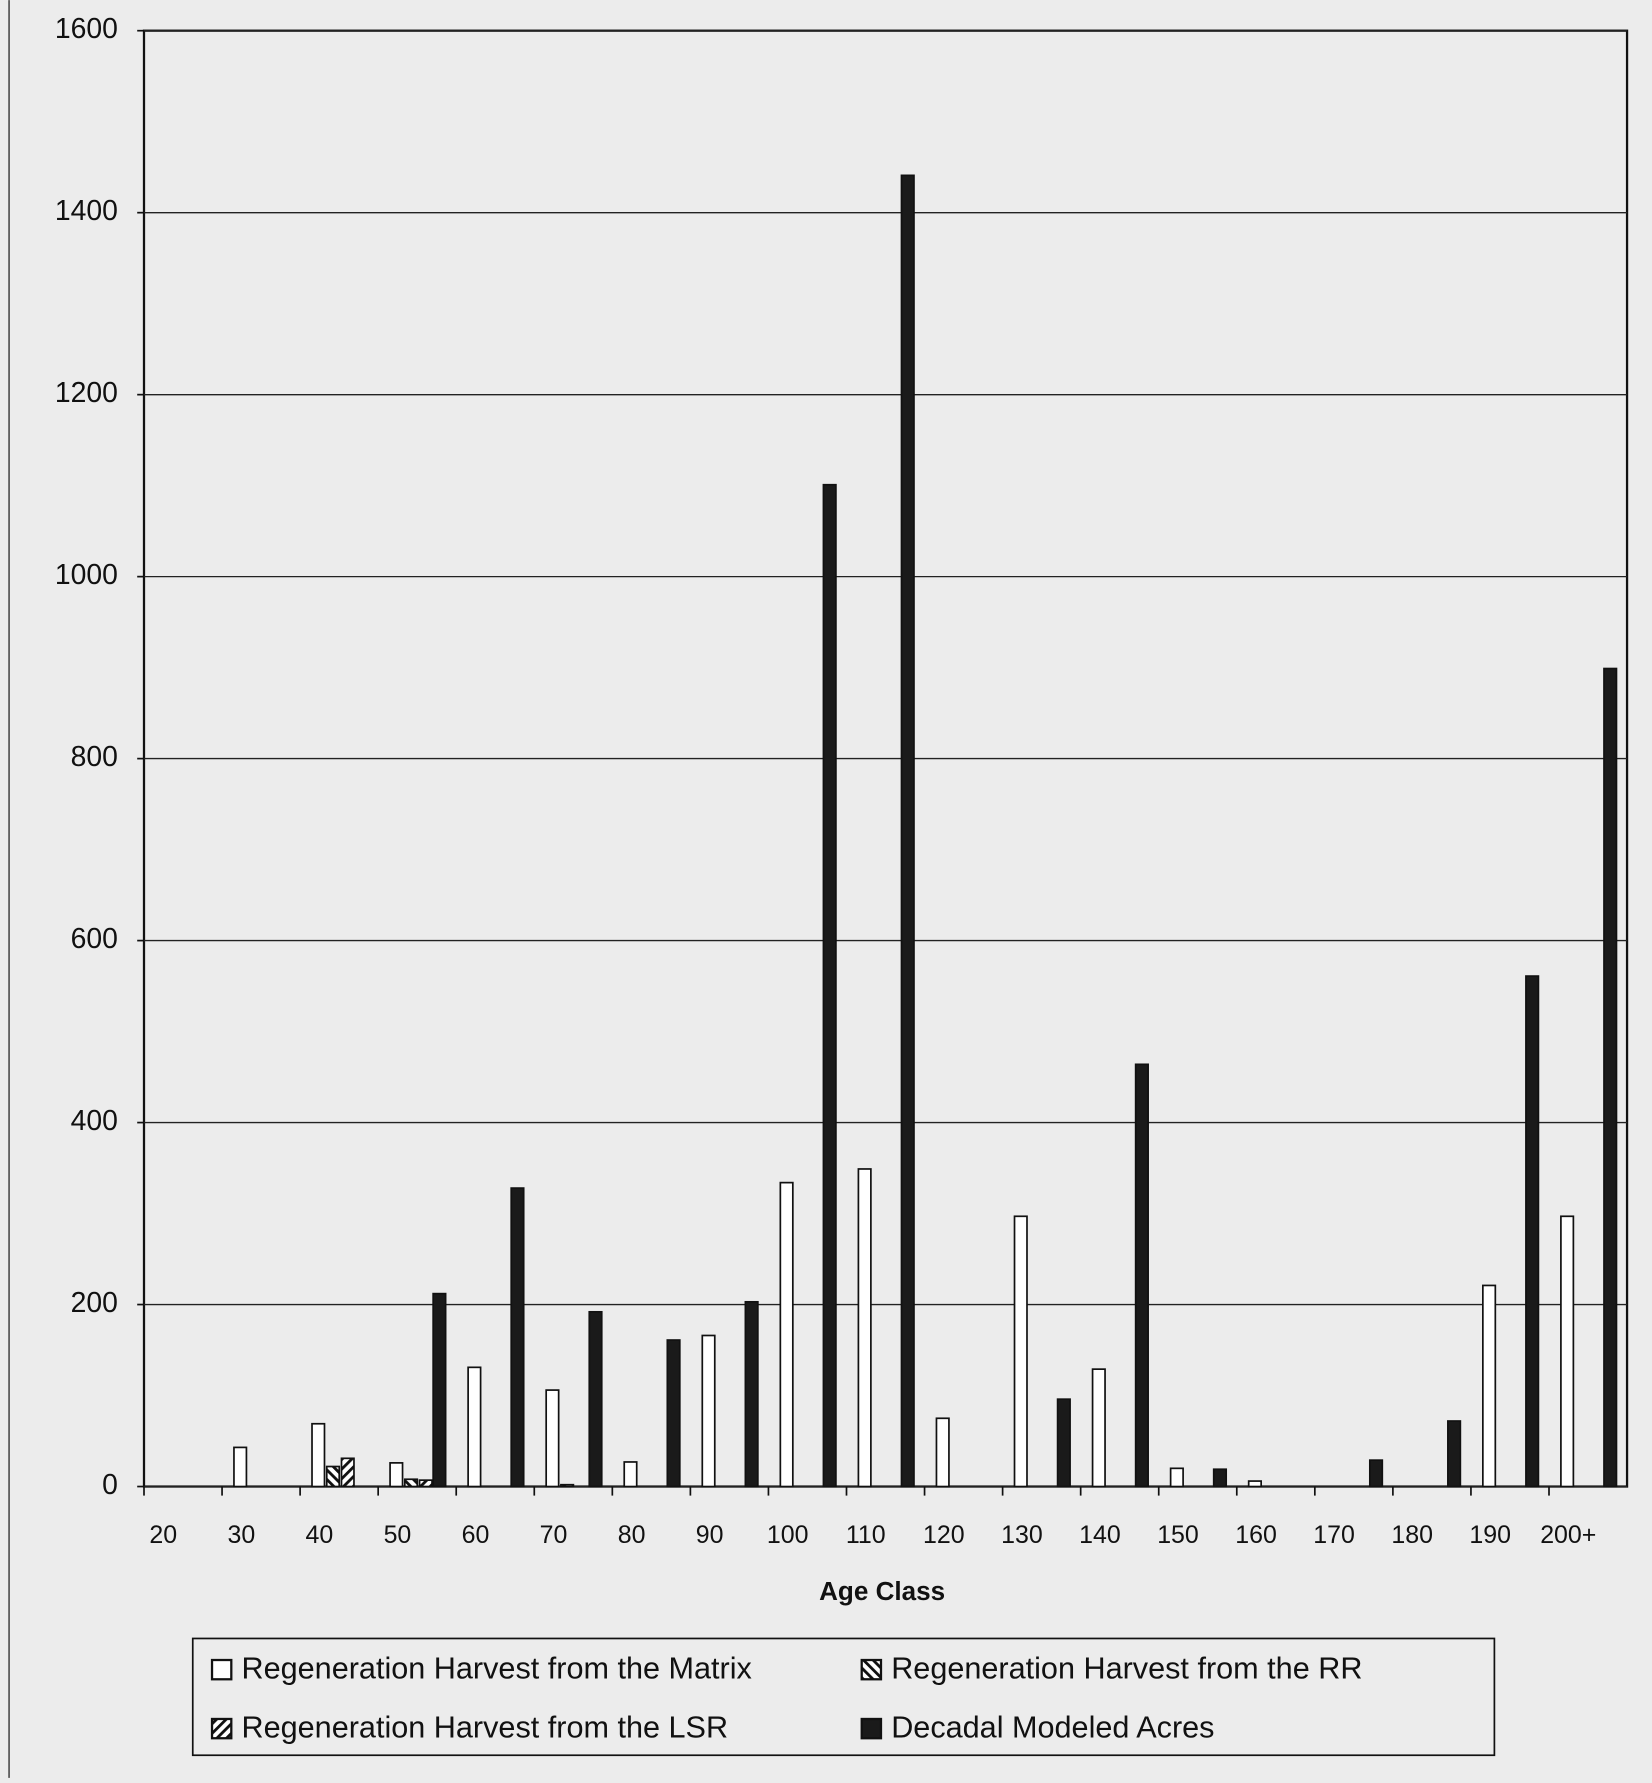  Describe the element at coordinates (110, 1485) in the screenshot. I see `y-tick-label: 0` at that location.